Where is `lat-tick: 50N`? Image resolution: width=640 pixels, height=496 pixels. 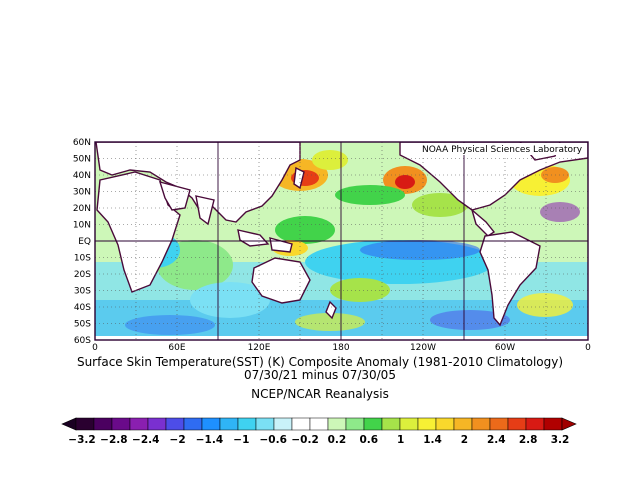 lat-tick: 50N is located at coordinates (82, 160).